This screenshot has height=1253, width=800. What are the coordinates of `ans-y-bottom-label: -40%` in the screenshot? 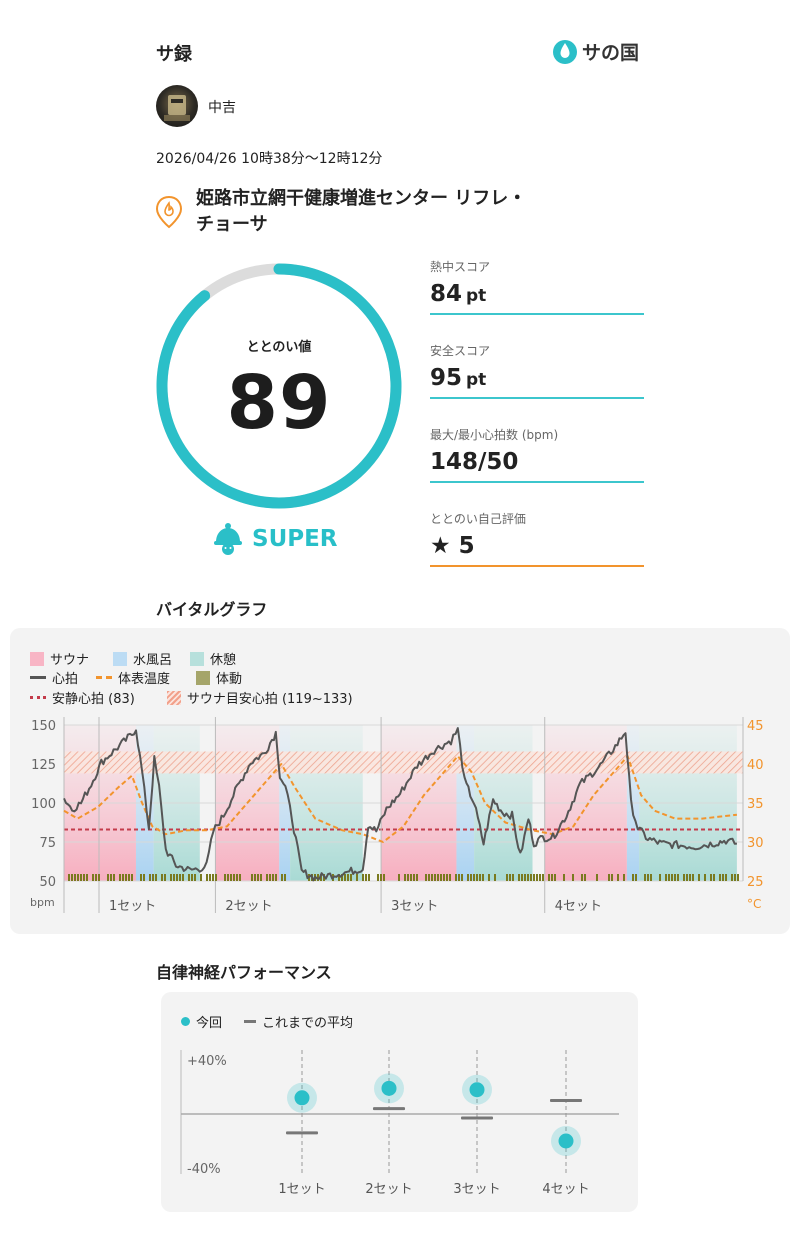 It's located at (204, 1169).